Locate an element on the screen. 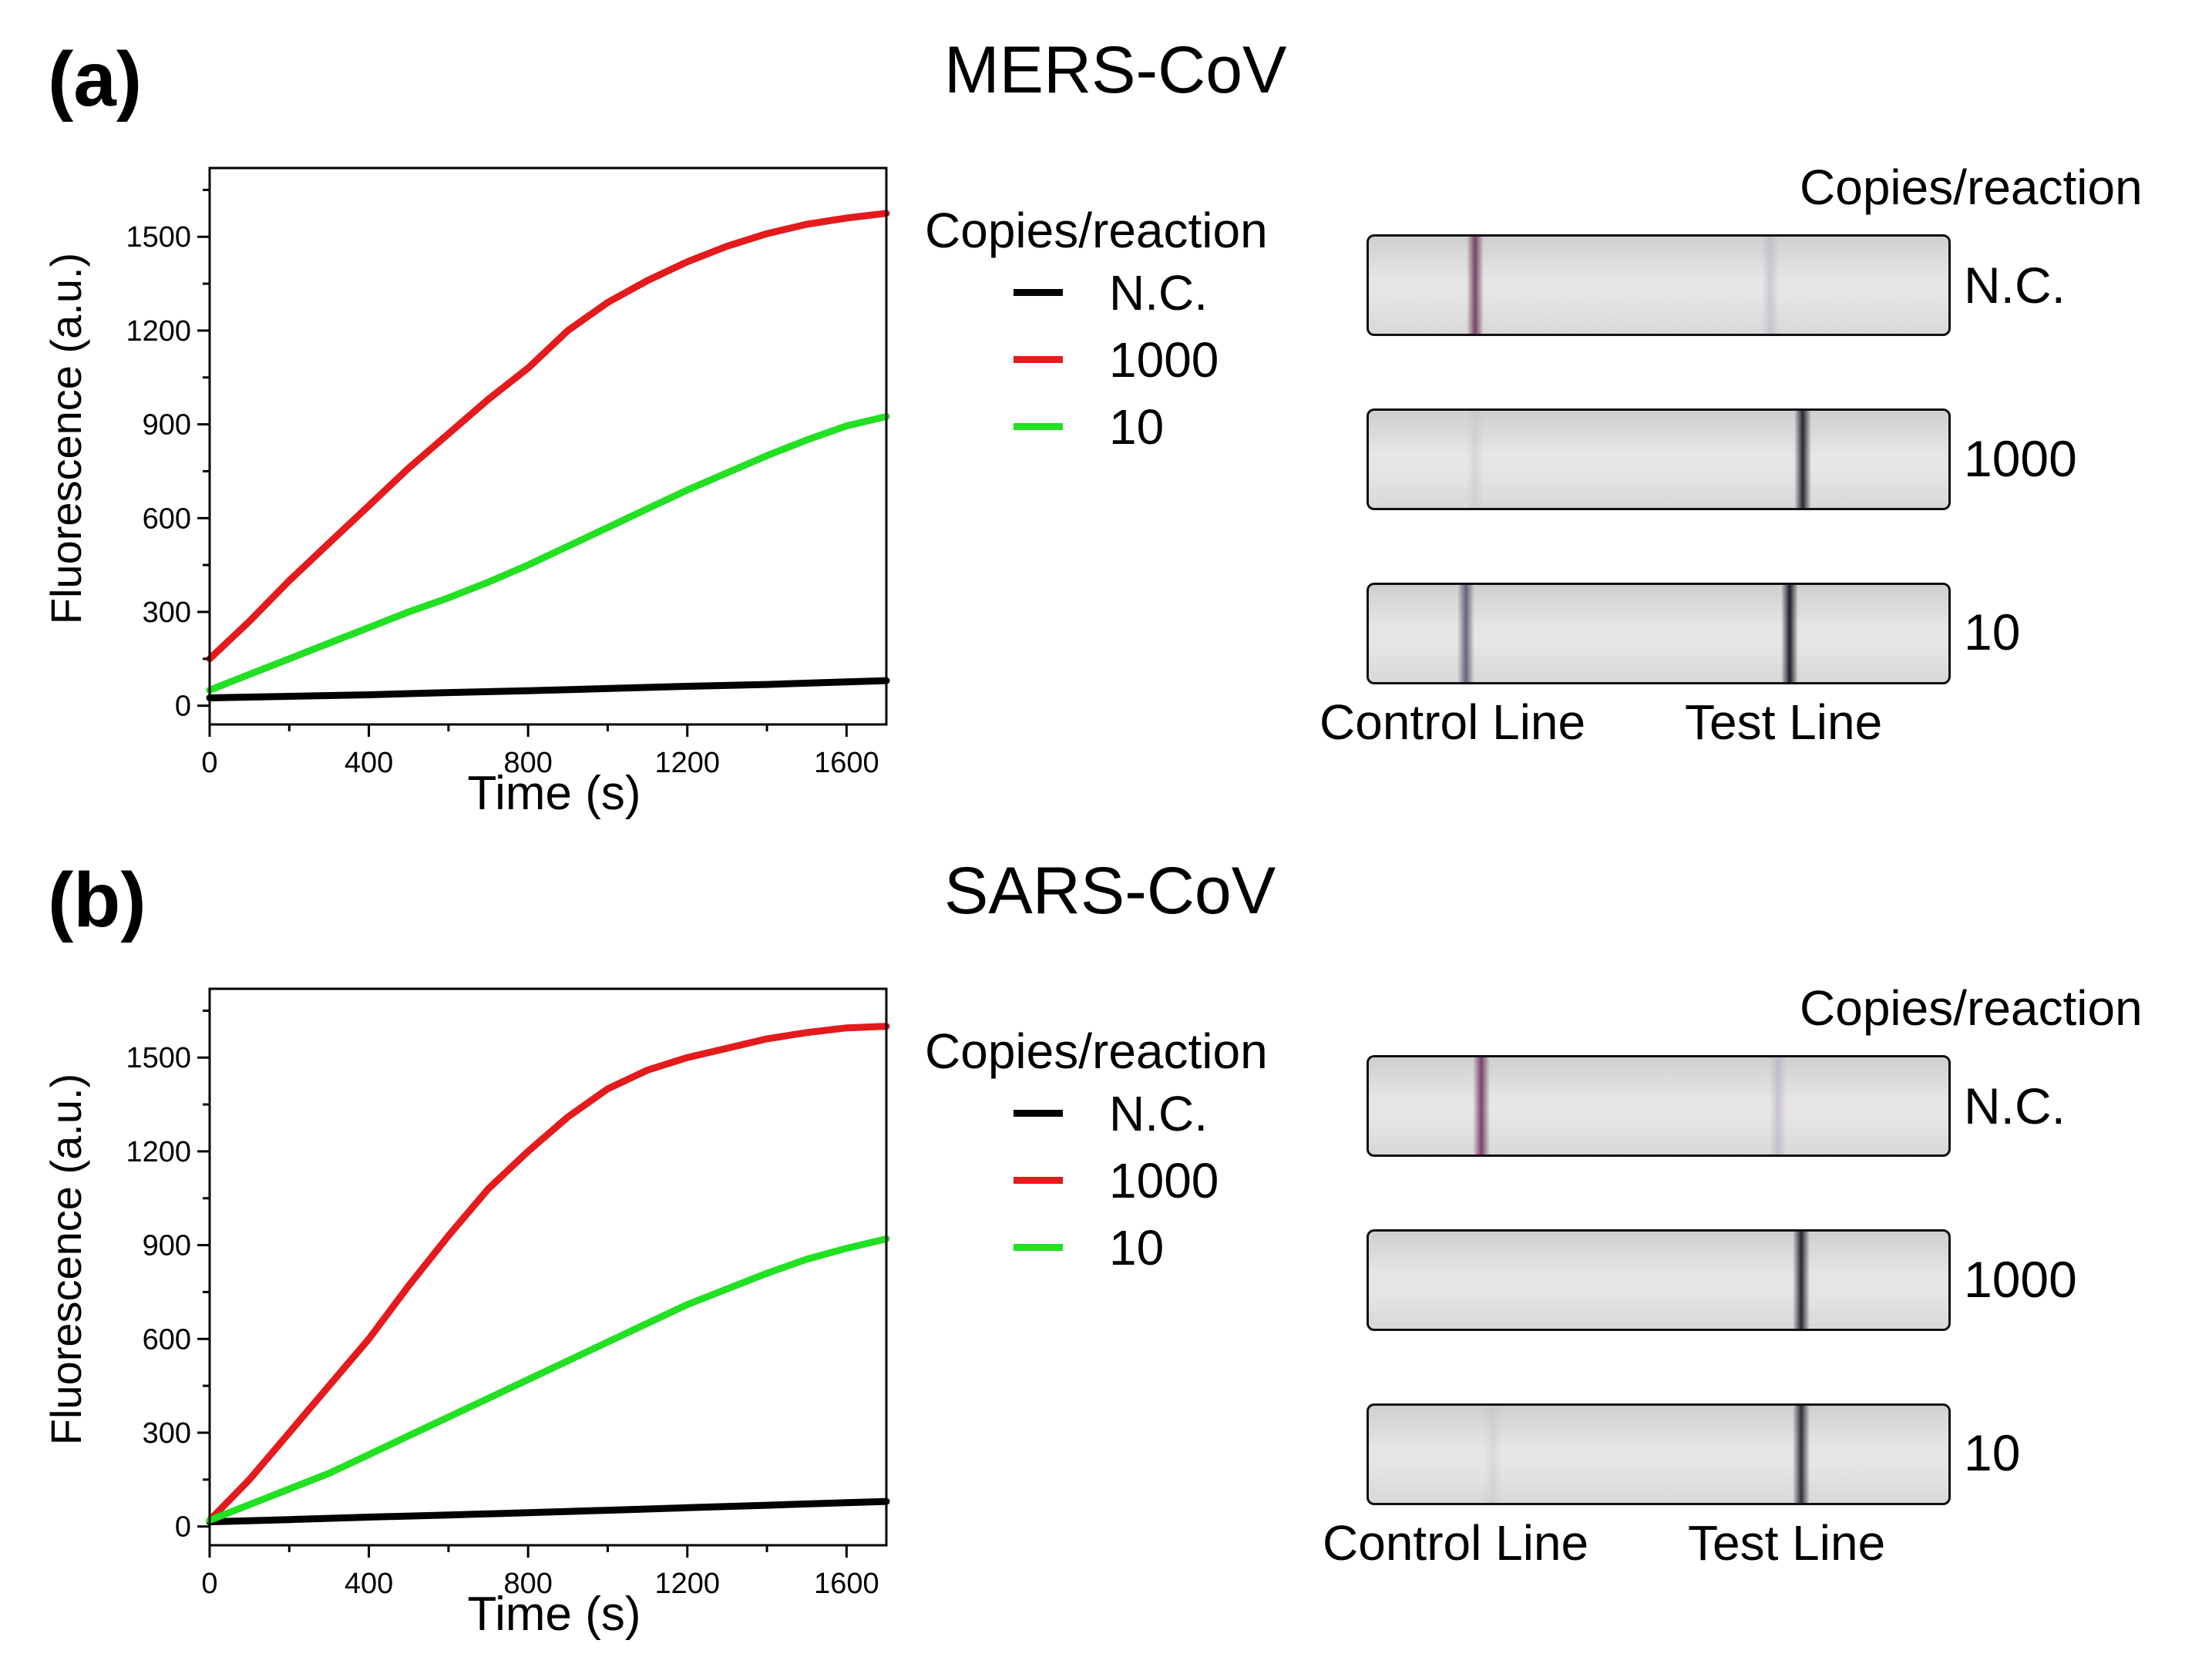  chart-title: MERS-CoV is located at coordinates (1115, 70).